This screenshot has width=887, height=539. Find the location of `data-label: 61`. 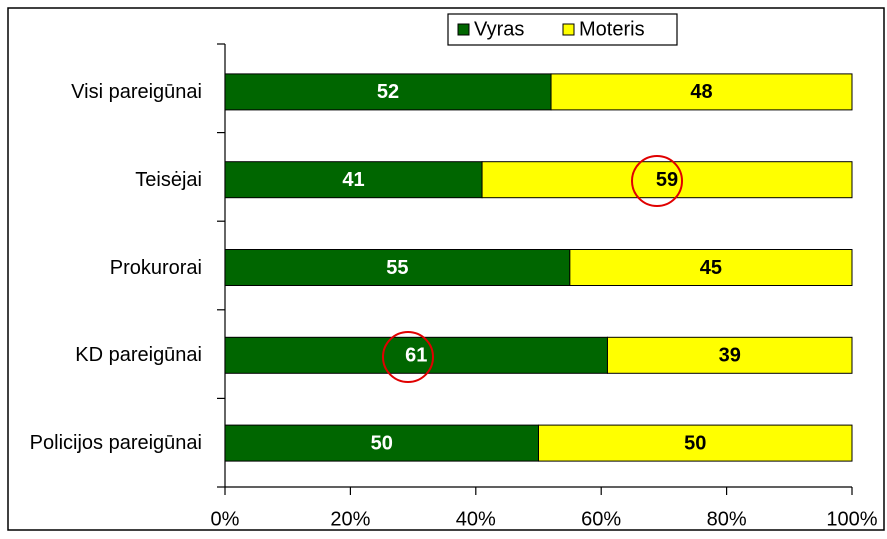

data-label: 61 is located at coordinates (416, 356).